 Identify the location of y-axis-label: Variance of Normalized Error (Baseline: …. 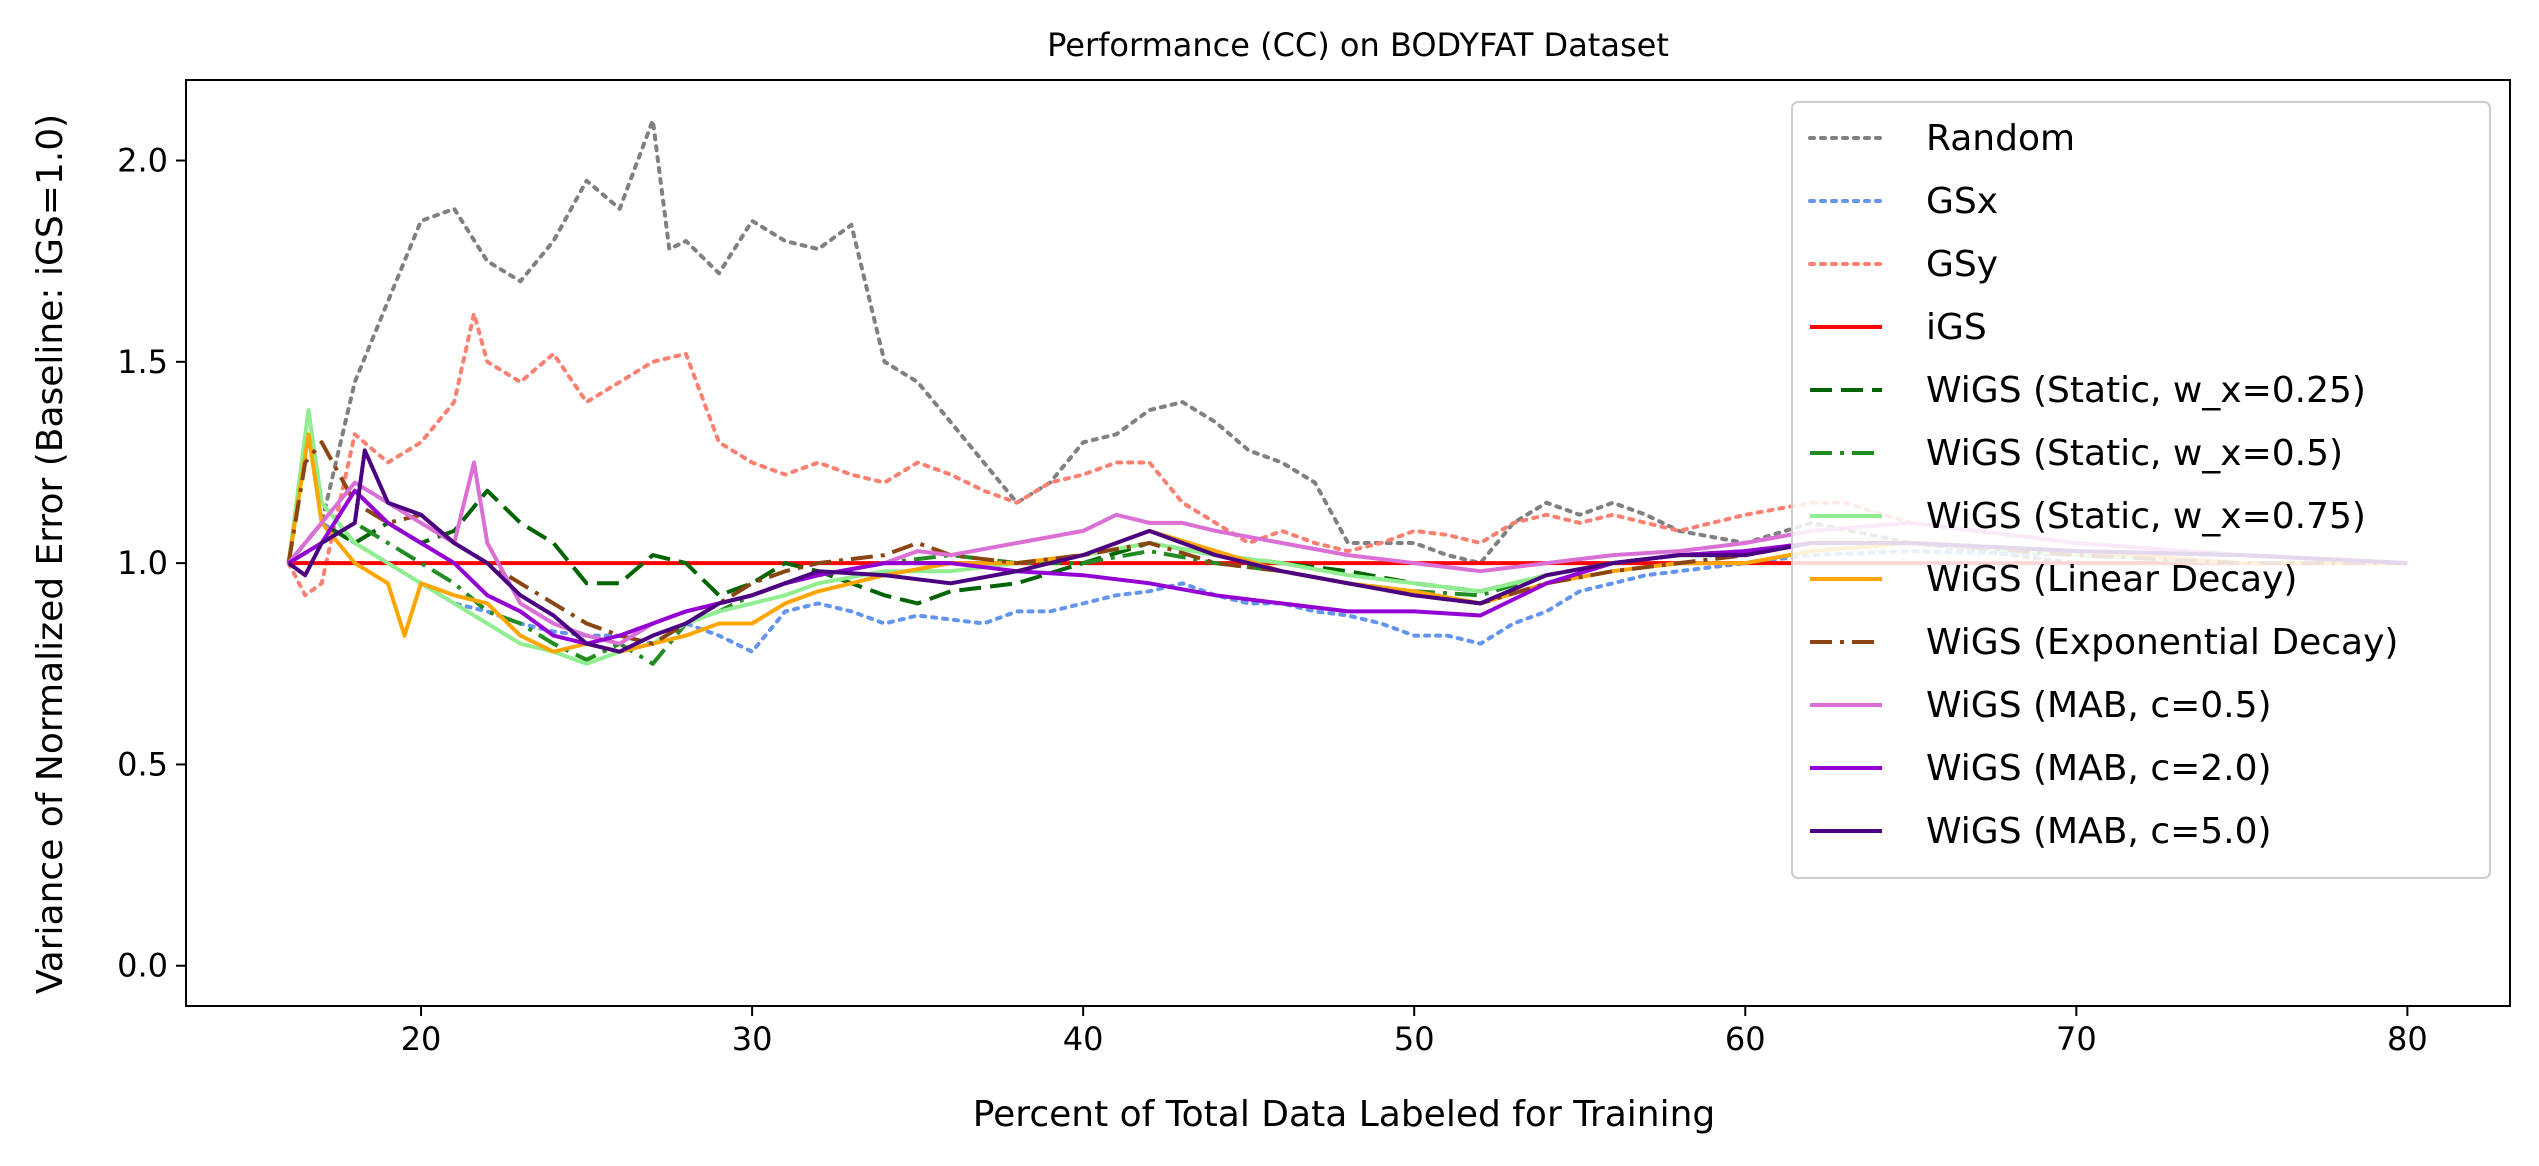
(50, 554).